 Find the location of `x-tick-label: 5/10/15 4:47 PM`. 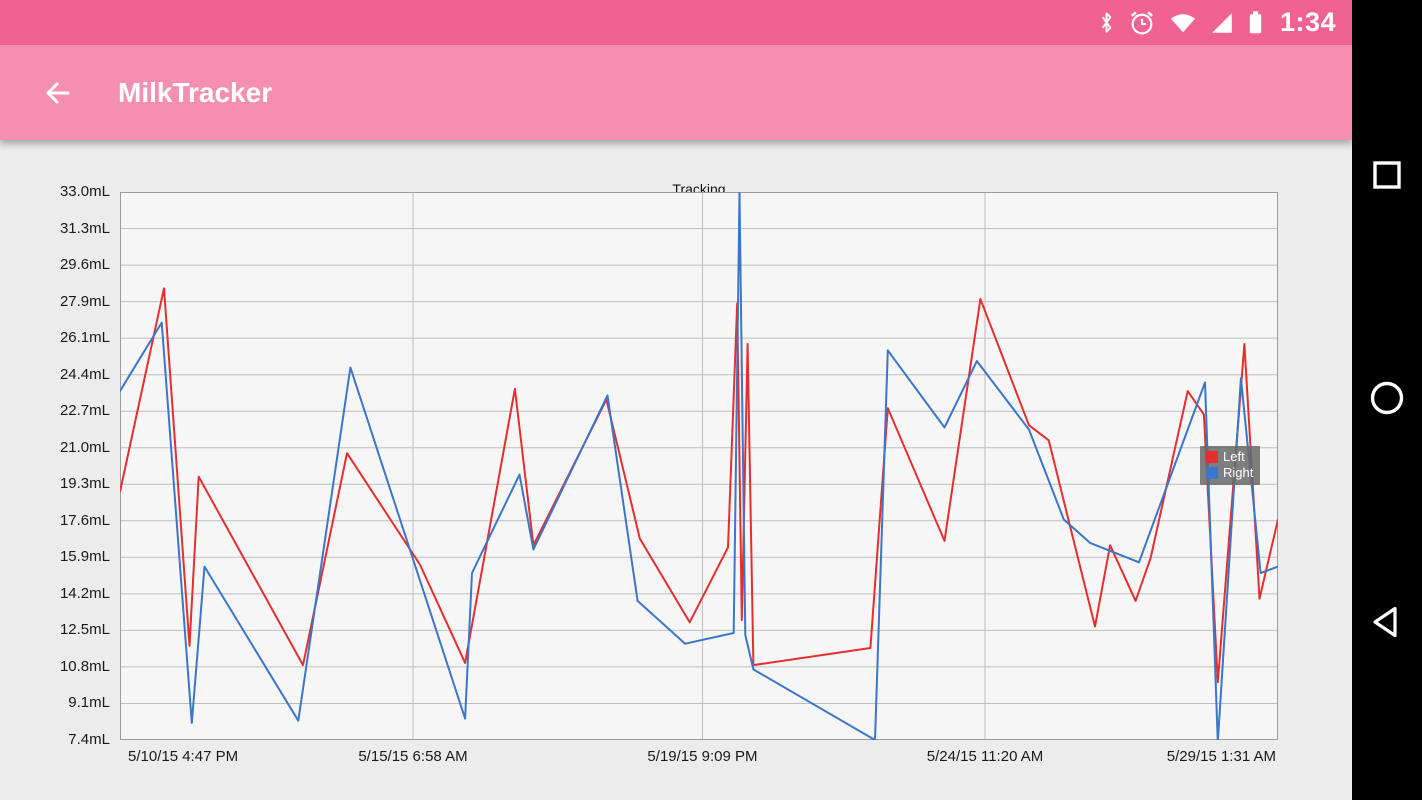

x-tick-label: 5/10/15 4:47 PM is located at coordinates (183, 756).